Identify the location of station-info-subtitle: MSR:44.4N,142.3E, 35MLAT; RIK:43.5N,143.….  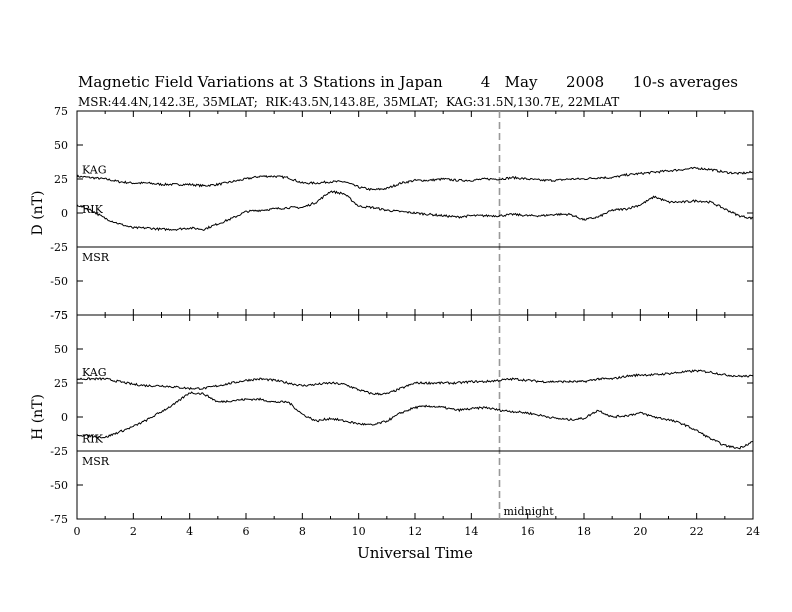
(349, 102).